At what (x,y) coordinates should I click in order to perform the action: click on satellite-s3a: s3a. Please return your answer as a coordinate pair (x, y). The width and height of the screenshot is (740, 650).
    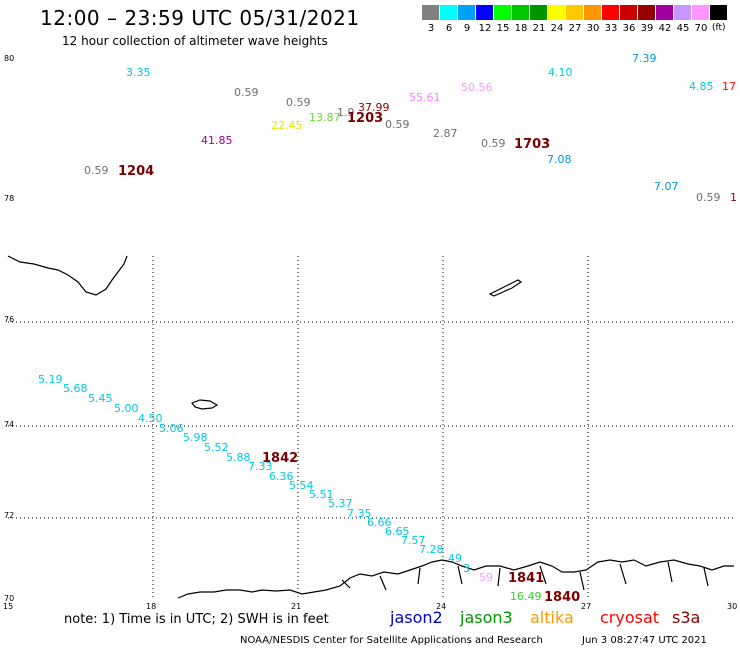
    Looking at the image, I should click on (686, 617).